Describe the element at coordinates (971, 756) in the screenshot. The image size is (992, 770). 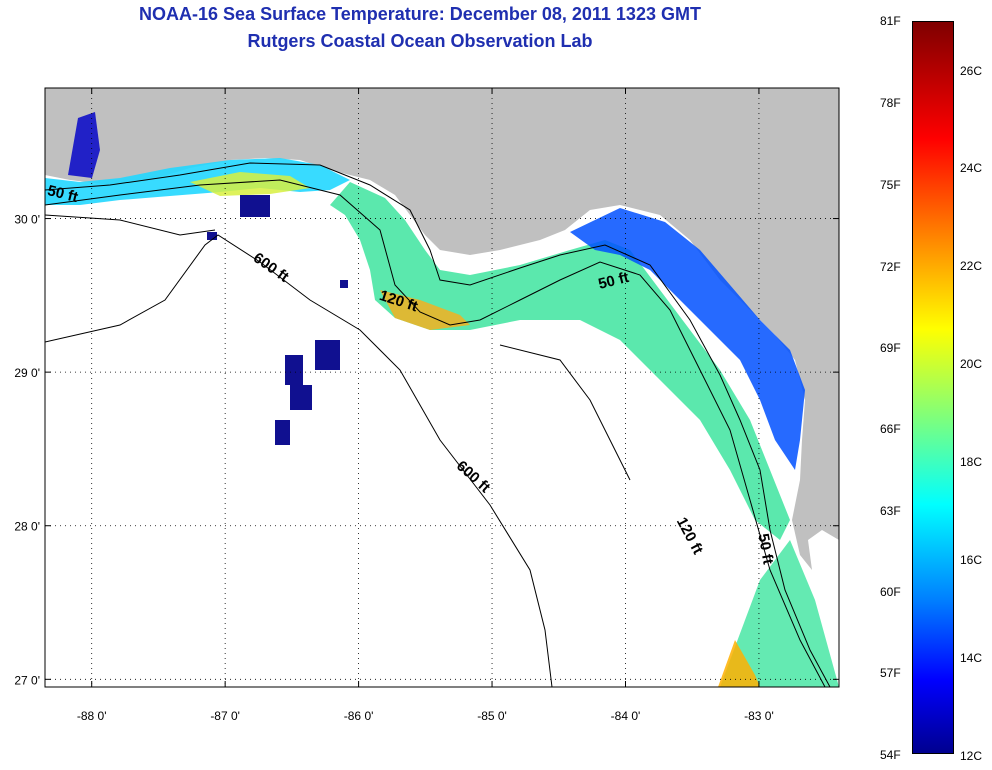
I see `colorbar-label-c: 12C` at that location.